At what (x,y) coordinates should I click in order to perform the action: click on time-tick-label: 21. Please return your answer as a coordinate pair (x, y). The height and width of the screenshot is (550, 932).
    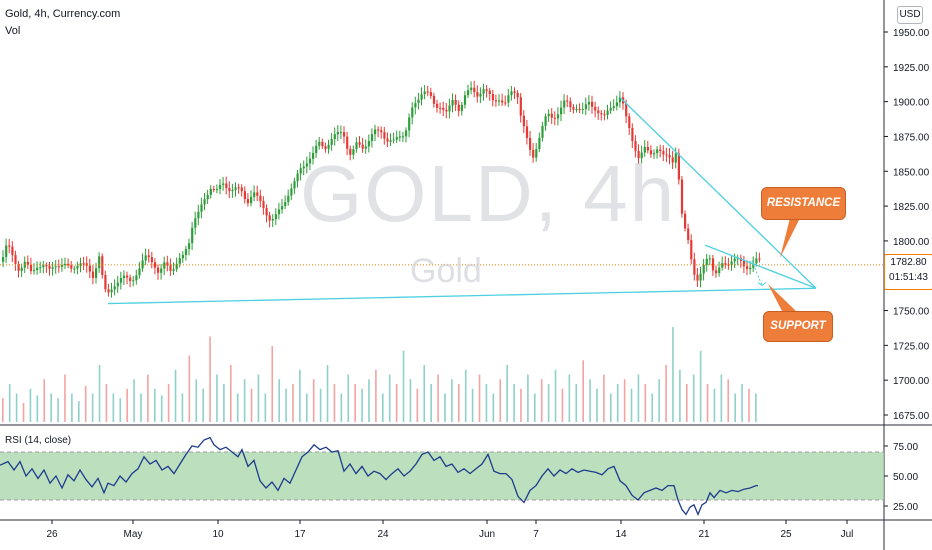
    Looking at the image, I should click on (704, 534).